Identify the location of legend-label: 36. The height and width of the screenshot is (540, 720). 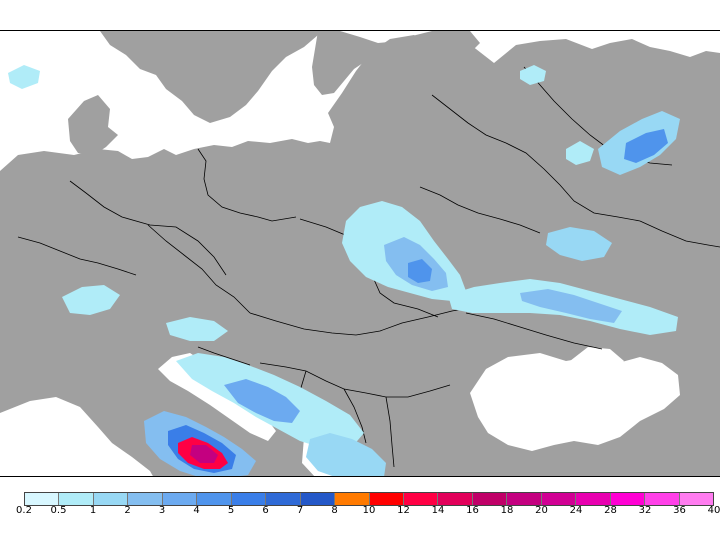
(679, 510).